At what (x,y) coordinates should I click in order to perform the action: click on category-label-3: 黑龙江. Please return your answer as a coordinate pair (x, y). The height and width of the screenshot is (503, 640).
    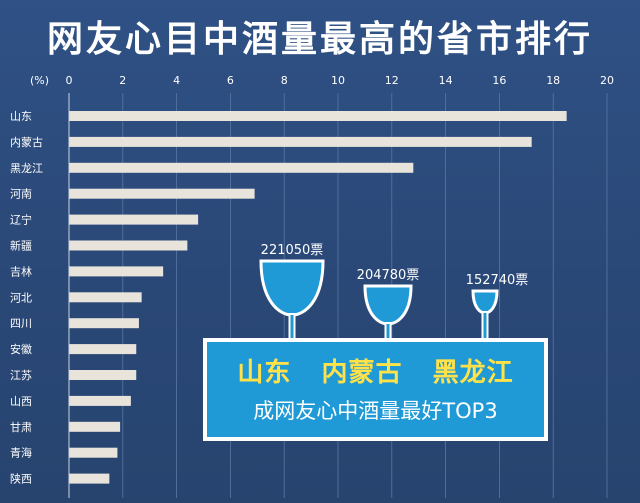
    Looking at the image, I should click on (26, 168).